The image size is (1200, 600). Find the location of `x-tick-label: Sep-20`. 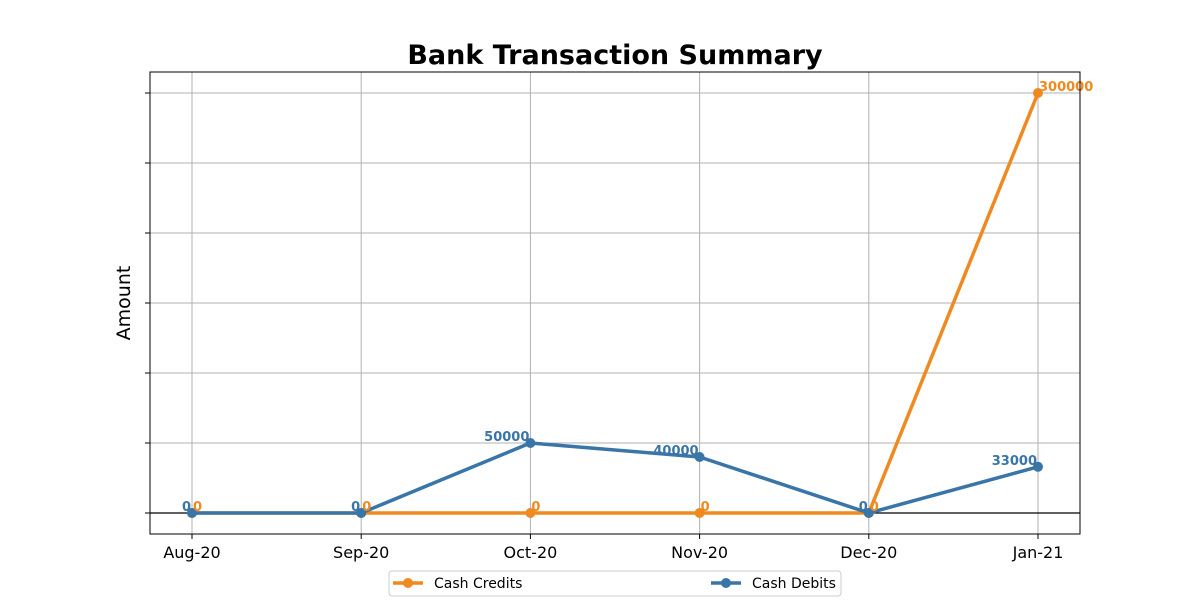

x-tick-label: Sep-20 is located at coordinates (361, 552).